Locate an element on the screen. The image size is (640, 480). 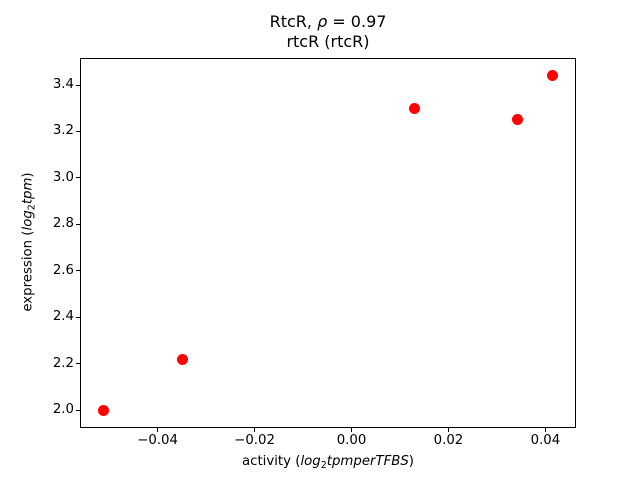
x-axis-tick-label: −0.02 is located at coordinates (254, 440).